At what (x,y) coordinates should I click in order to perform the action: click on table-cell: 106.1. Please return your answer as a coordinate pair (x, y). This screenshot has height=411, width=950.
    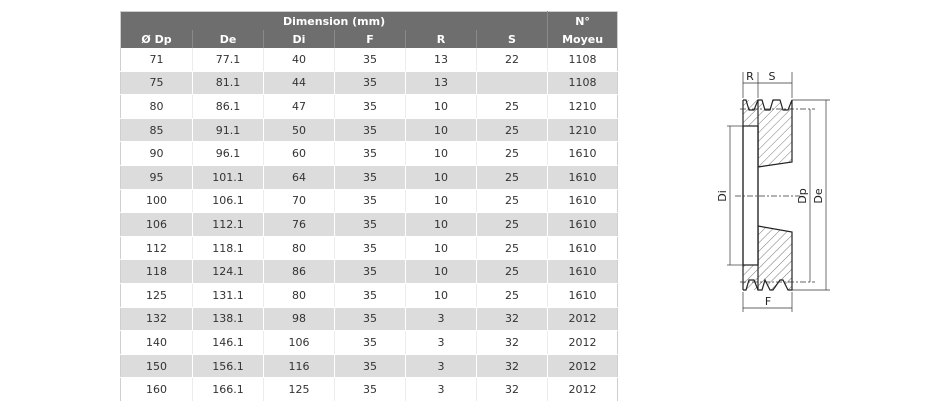
    Looking at the image, I should click on (228, 201).